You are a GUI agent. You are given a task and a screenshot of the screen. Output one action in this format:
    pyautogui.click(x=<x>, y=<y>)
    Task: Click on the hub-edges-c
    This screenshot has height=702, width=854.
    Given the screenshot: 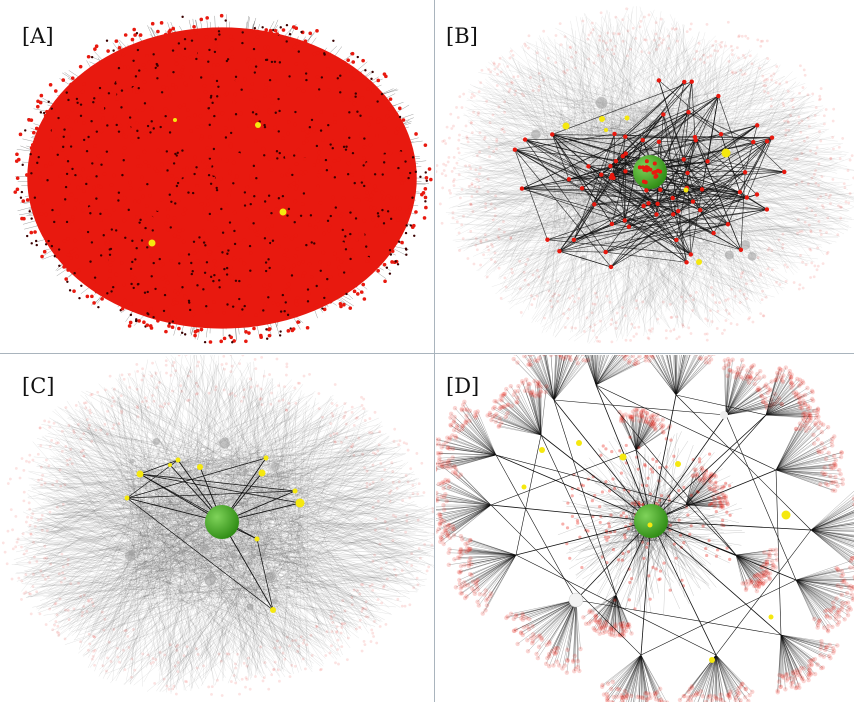 What is the action you would take?
    pyautogui.click(x=213, y=534)
    